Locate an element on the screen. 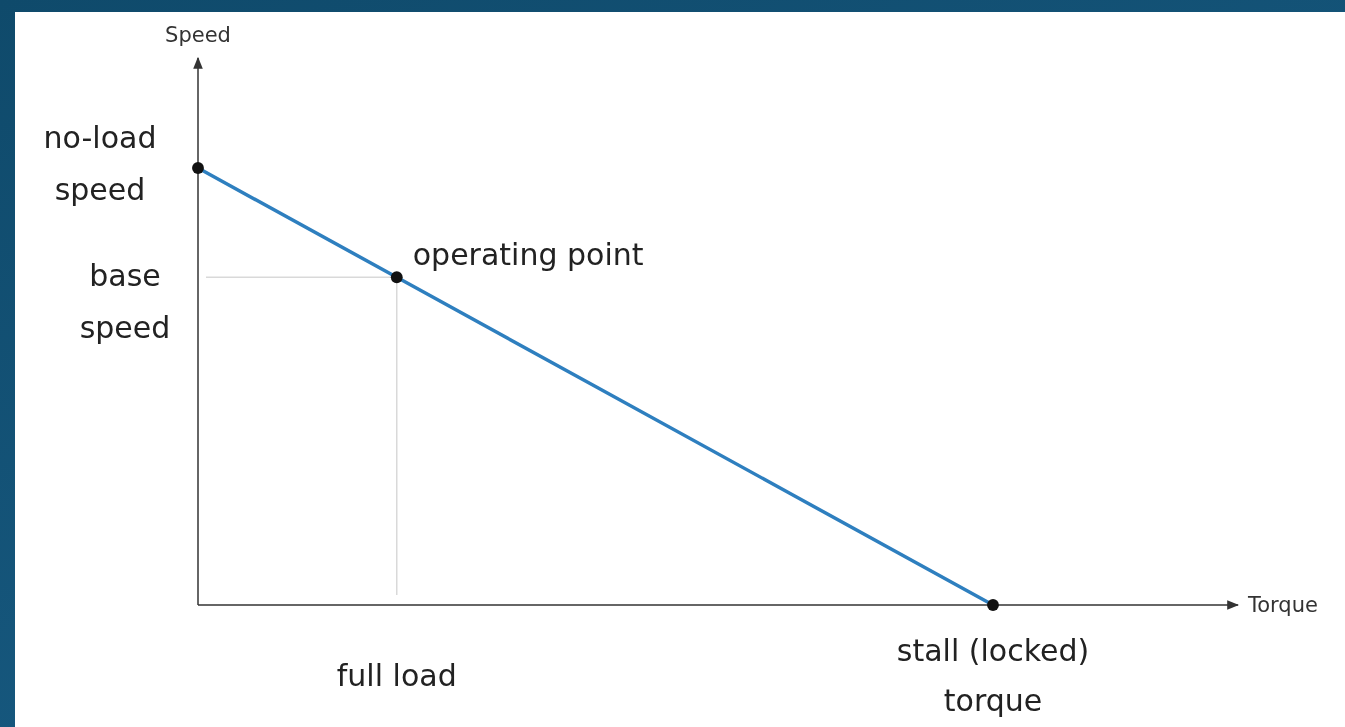 Image resolution: width=1345 pixels, height=727 pixels. ref-line-label: base speed is located at coordinates (125, 301).